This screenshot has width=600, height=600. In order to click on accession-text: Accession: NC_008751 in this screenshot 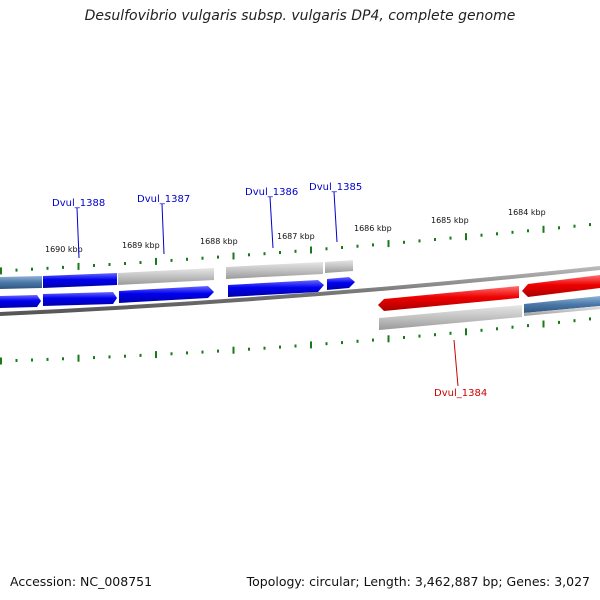, I will do `click(81, 581)`.